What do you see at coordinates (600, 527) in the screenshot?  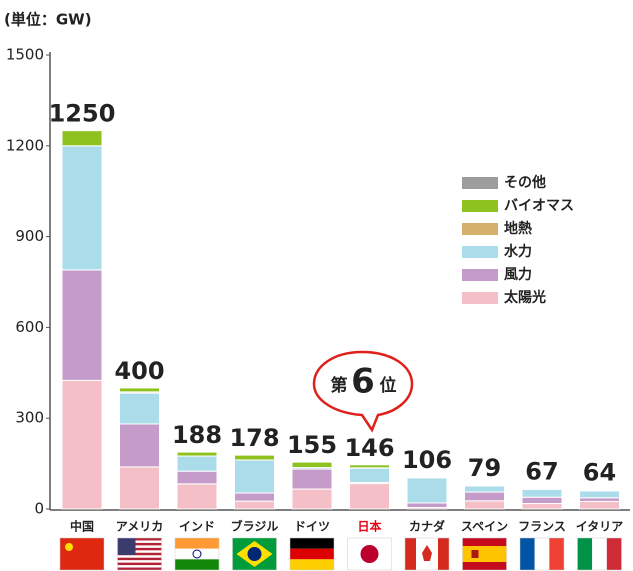 I see `x-tick-label: イタリア` at bounding box center [600, 527].